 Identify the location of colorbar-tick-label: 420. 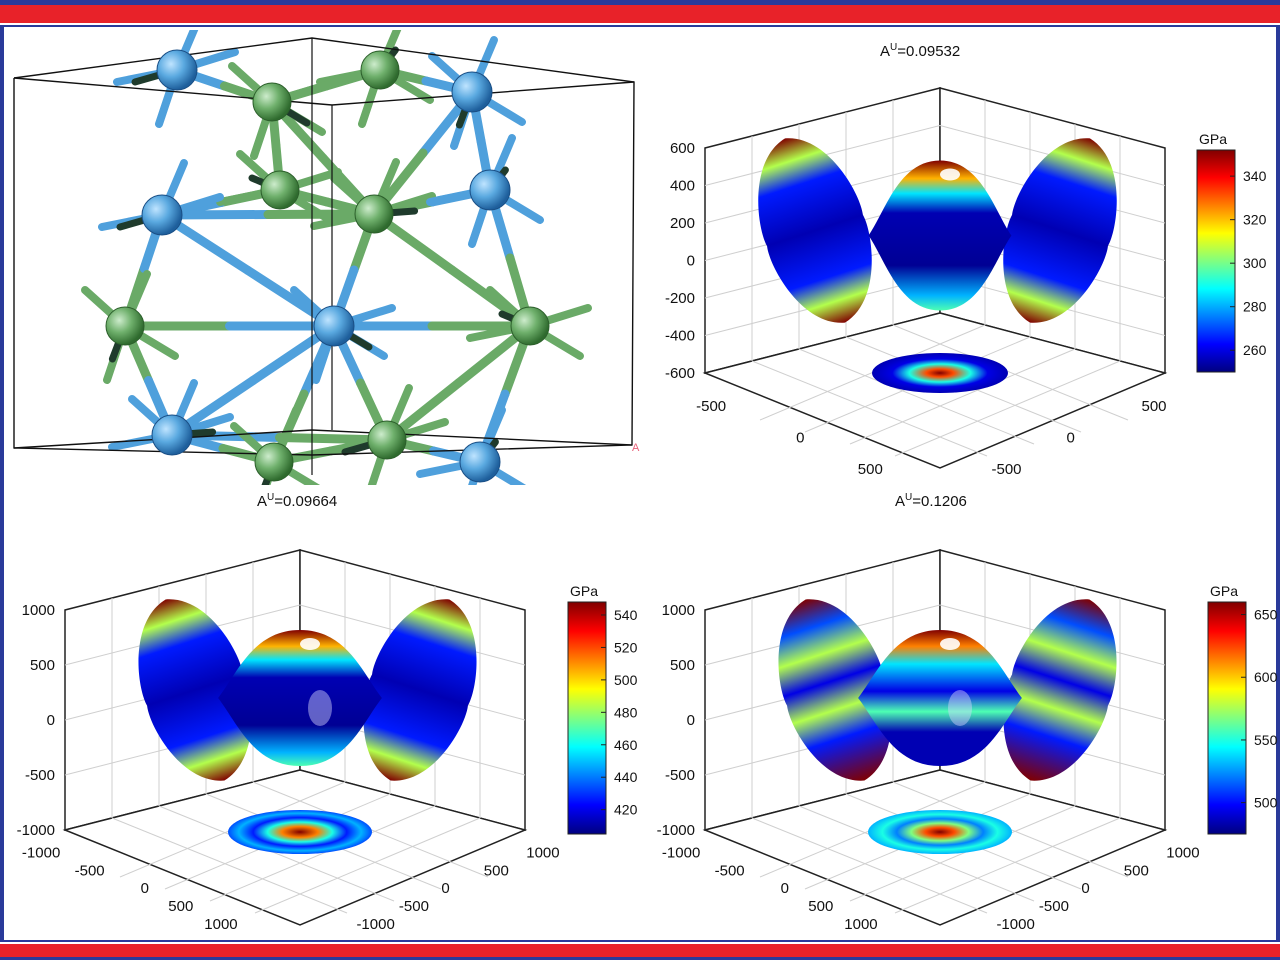
(626, 810).